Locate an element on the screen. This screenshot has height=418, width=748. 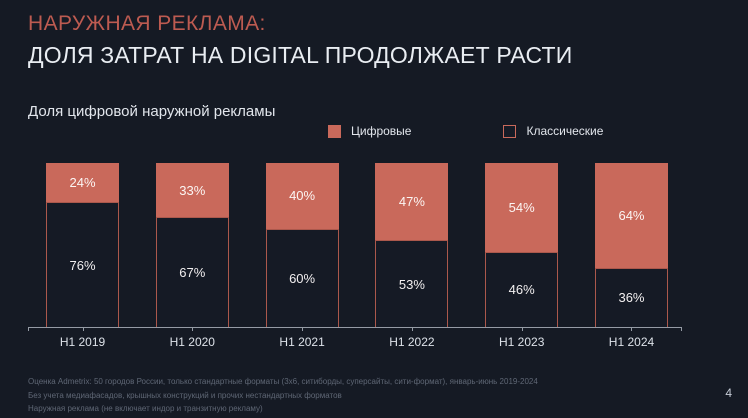
bar-group: 64% 36% H1 2024 is located at coordinates (631, 256).